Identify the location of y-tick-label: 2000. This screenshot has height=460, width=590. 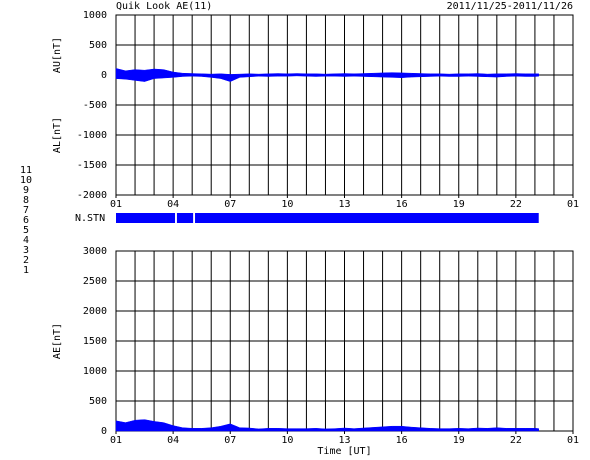
(95, 311).